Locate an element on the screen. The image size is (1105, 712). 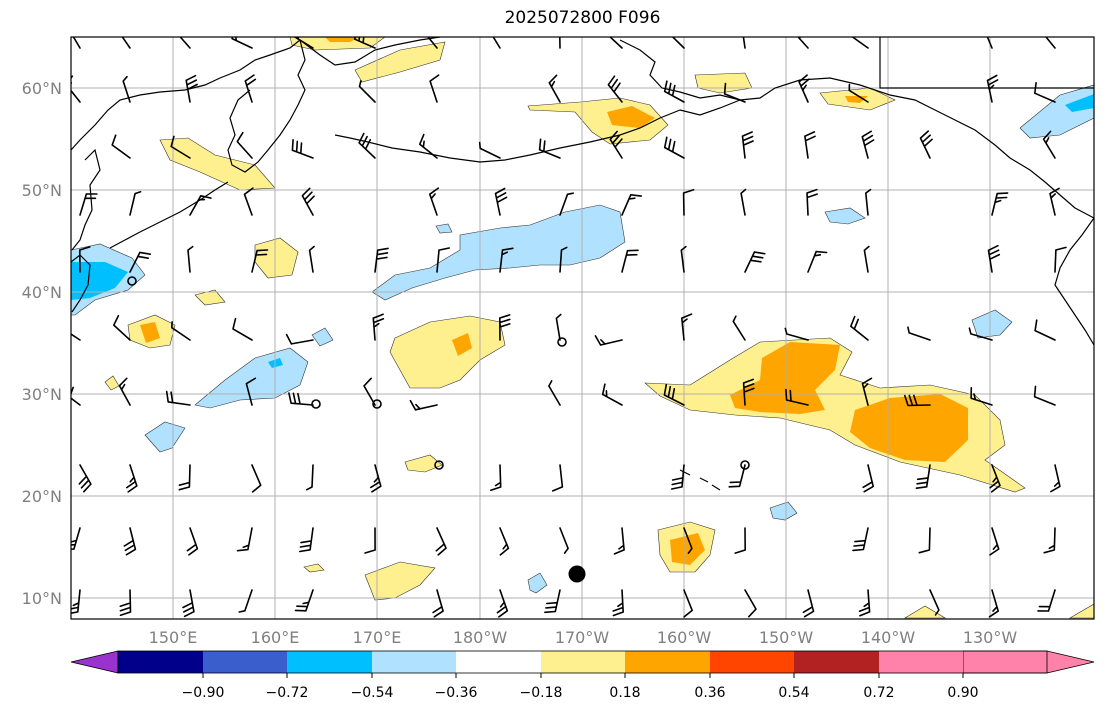
lat-label: 50°N is located at coordinates (42, 190).